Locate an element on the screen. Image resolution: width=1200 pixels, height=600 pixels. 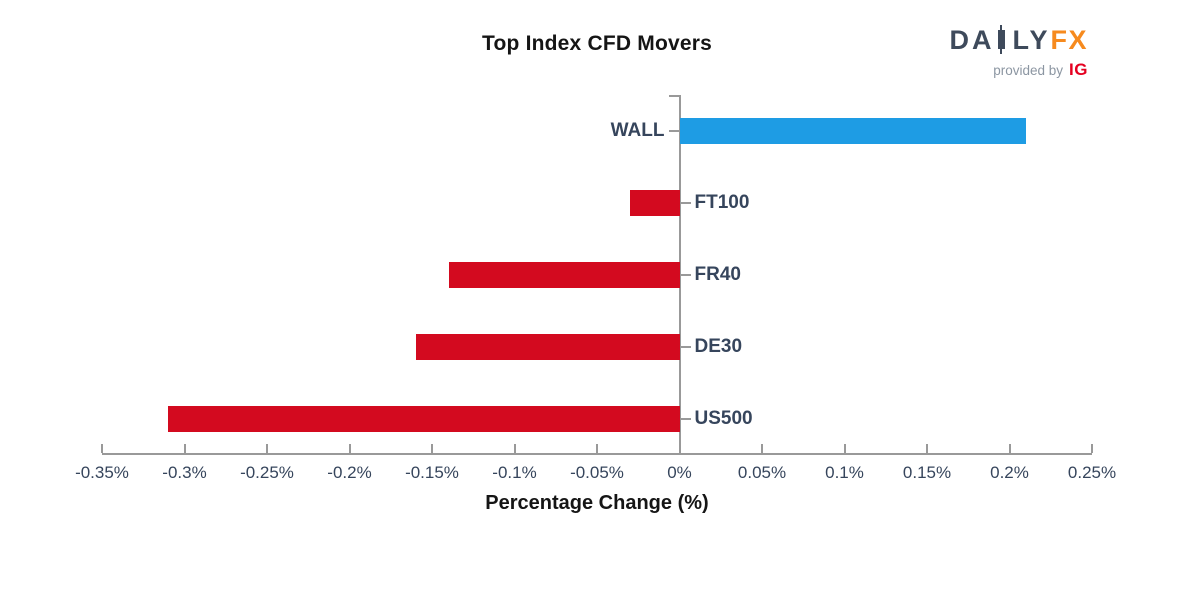
provided-by-line: provided by IG is located at coordinates (1018, 70).